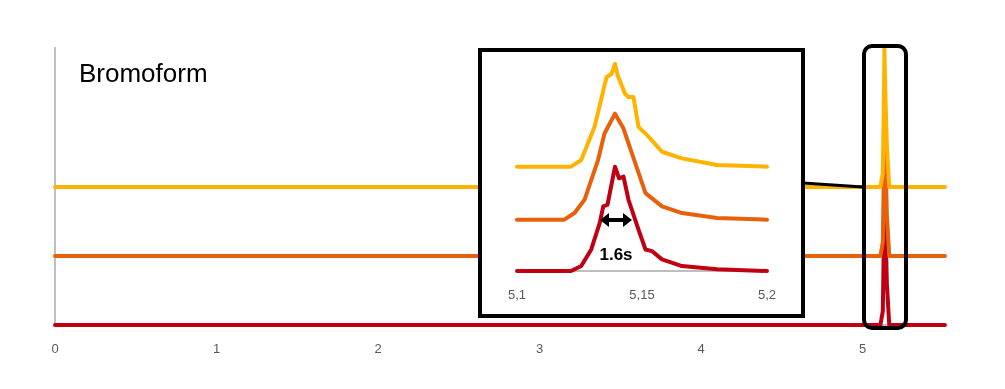 The width and height of the screenshot is (1005, 389). I want to click on x-tick-label: 5,15, so click(642, 294).